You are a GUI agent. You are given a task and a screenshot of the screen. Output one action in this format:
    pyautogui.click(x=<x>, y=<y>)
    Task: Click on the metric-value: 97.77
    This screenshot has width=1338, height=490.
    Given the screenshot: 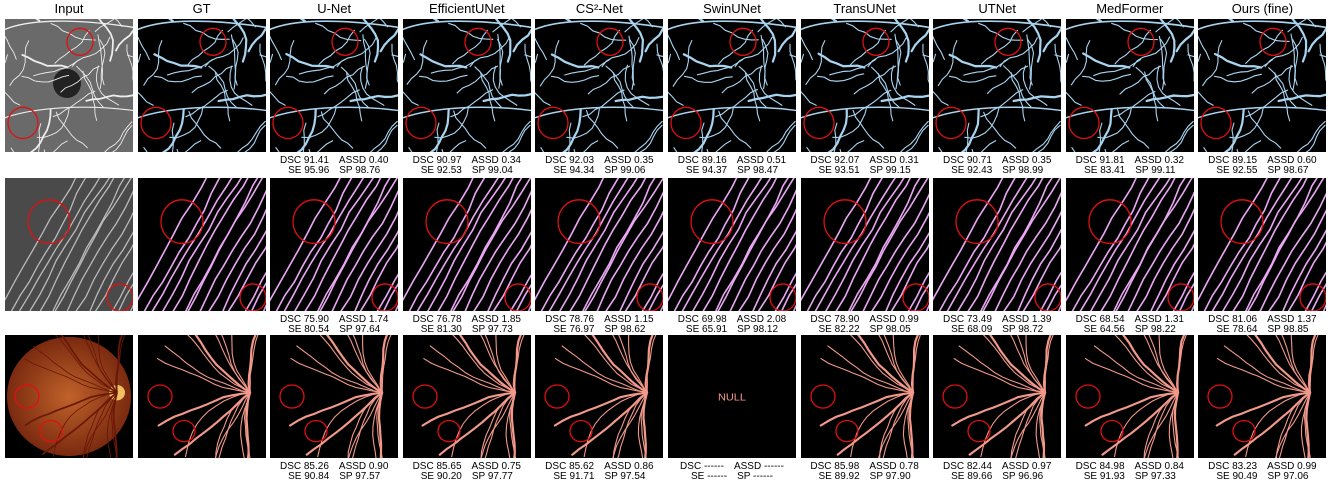 What is the action you would take?
    pyautogui.click(x=500, y=476)
    